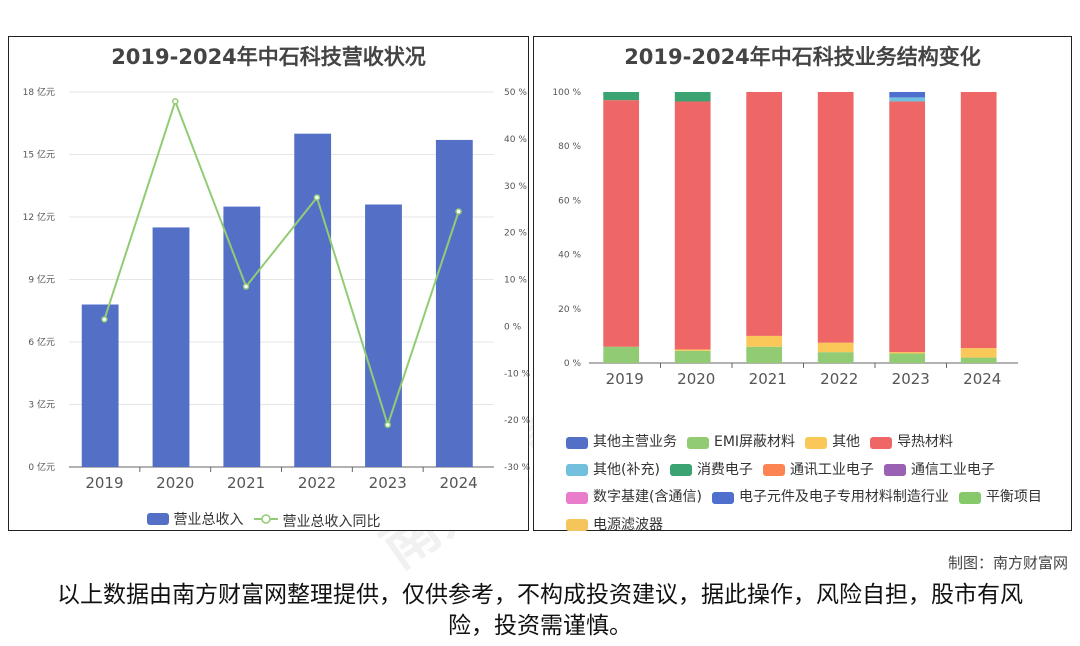 This screenshot has height=646, width=1080. I want to click on left-axis-tick-label: 3 亿元, so click(41, 405).